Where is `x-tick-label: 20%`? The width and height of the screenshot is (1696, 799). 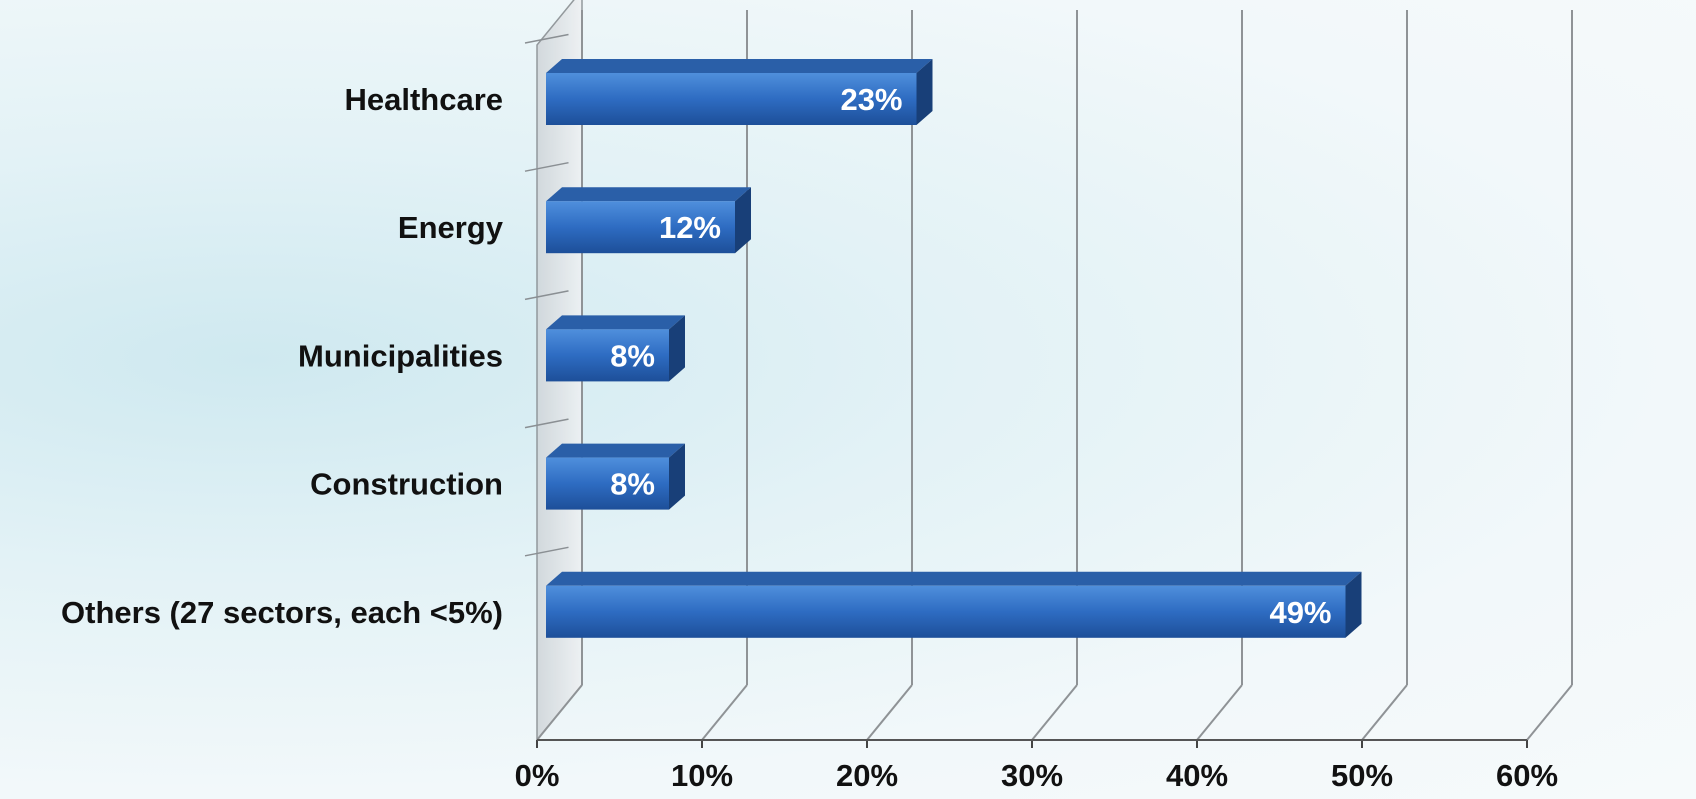
x-tick-label: 20% is located at coordinates (867, 775).